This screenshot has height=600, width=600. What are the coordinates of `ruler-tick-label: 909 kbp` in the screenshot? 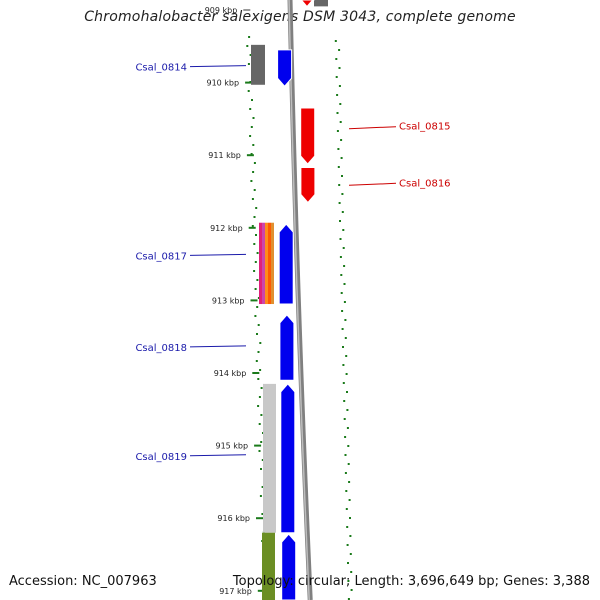 It's located at (221, 10).